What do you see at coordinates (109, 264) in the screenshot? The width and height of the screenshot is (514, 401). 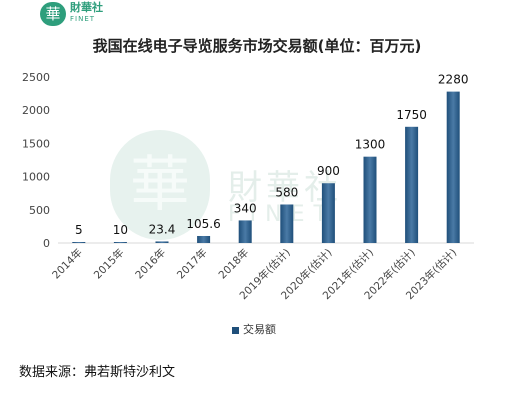 I see `x-tick-label: 2015年` at bounding box center [109, 264].